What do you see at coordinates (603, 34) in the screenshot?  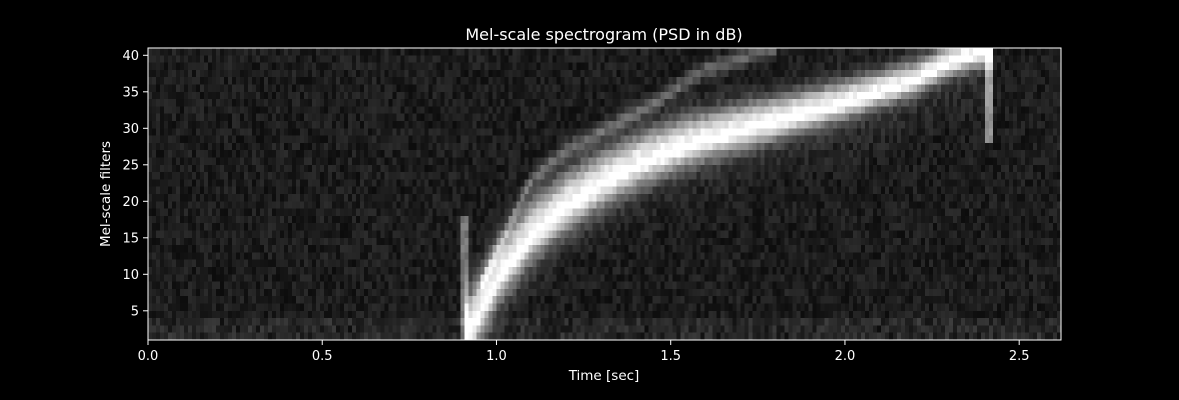 I see `chart-title: Mel-scale spectrogram (PSD in dB)` at bounding box center [603, 34].